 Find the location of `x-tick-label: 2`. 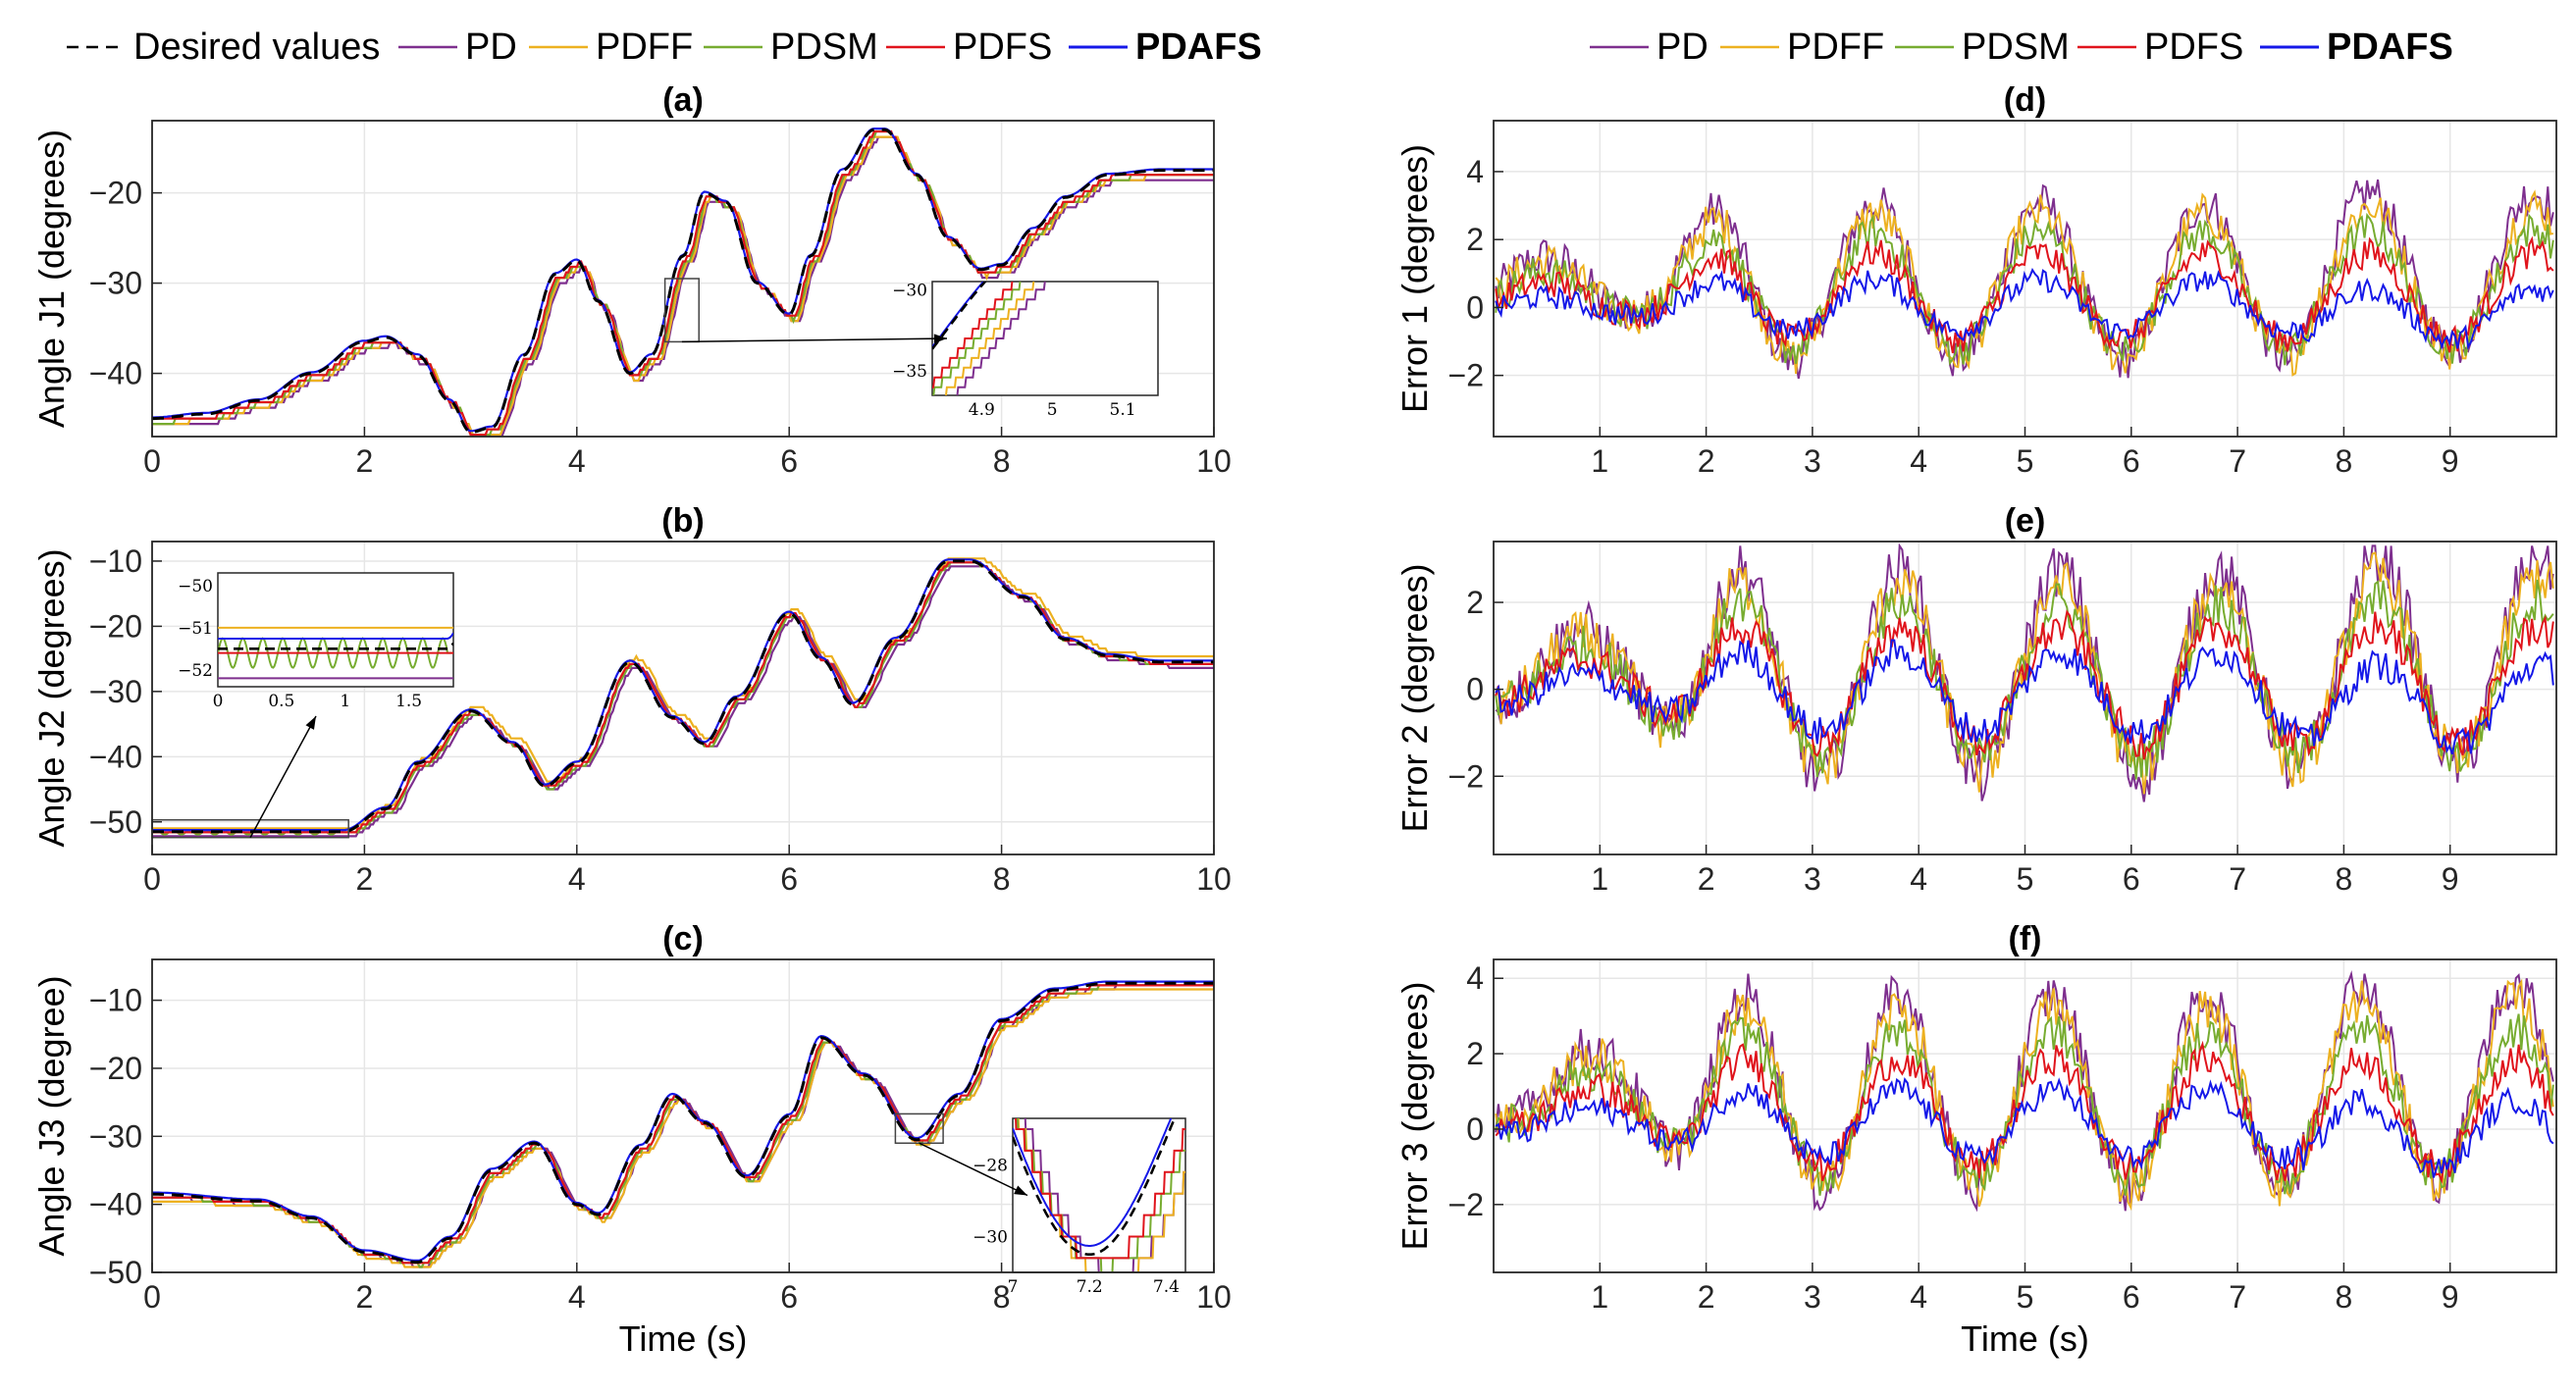

x-tick-label: 2 is located at coordinates (1706, 879).